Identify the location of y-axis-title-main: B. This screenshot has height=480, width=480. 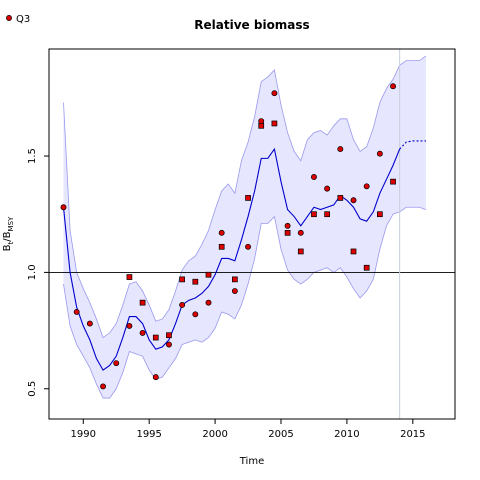
(7, 247).